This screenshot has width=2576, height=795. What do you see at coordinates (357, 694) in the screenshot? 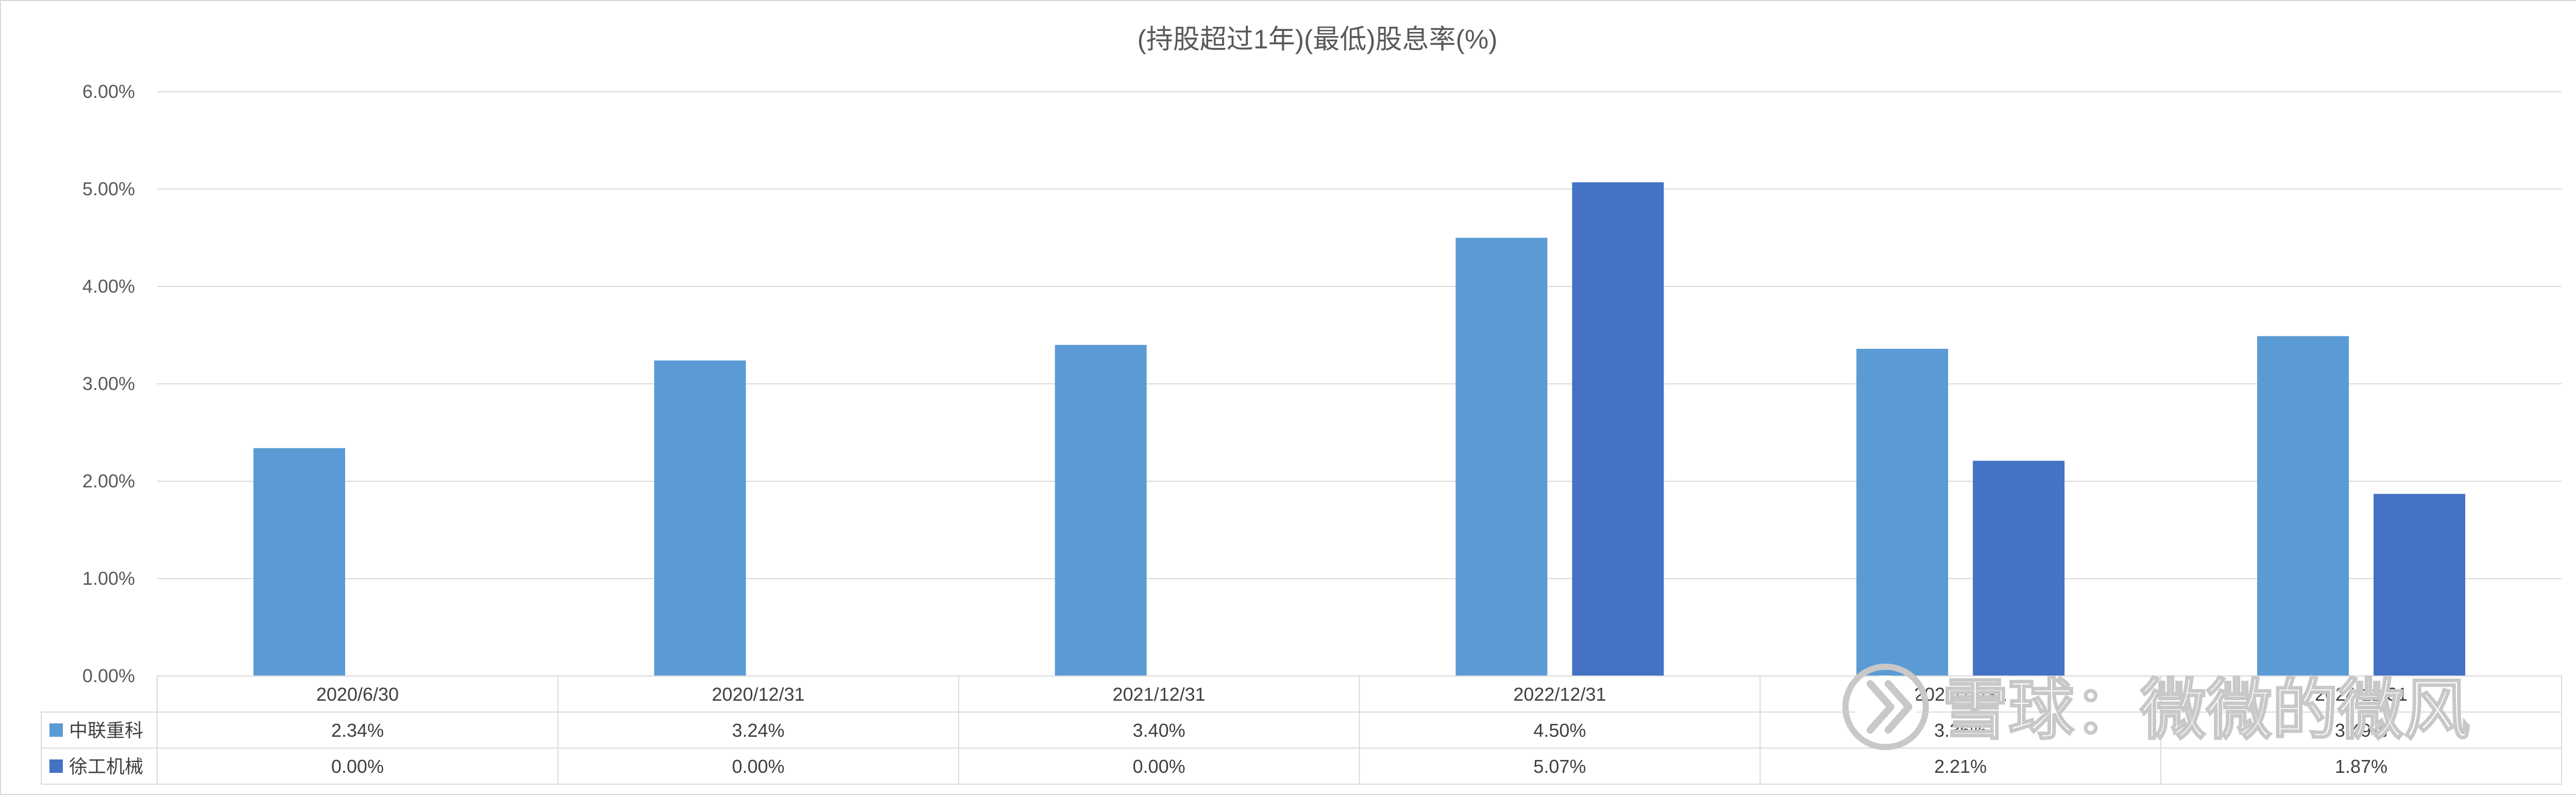
I see `category-label: 2020/6/30` at bounding box center [357, 694].